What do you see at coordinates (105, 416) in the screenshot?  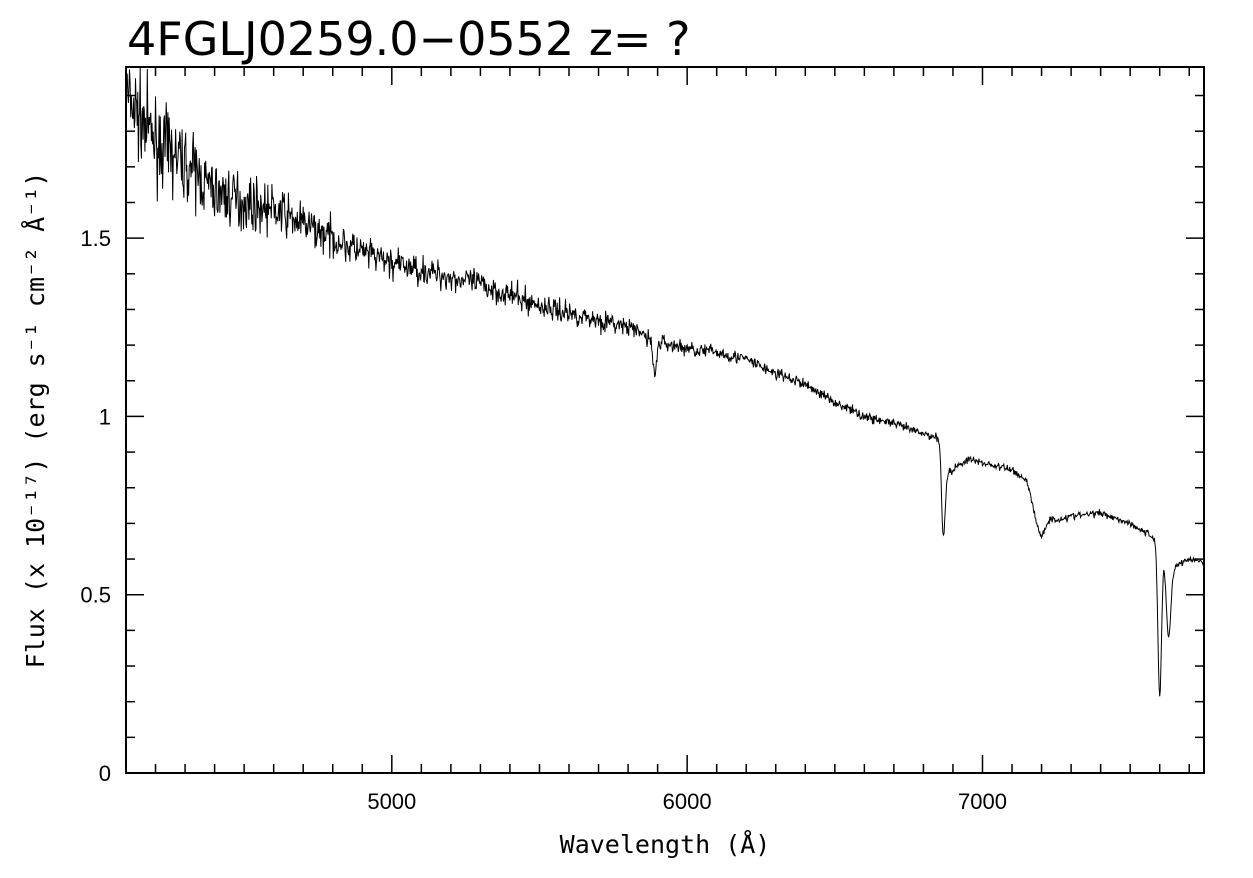 I see `y-tick-label: 1` at bounding box center [105, 416].